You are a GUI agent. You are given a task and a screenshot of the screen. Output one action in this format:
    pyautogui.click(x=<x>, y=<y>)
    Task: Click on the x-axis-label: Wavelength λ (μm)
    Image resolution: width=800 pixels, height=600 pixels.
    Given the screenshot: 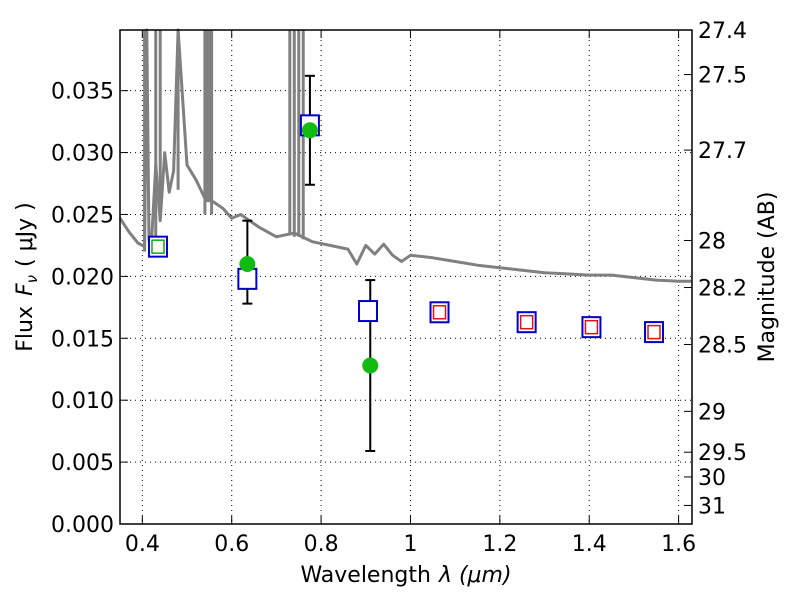 What is the action you would take?
    pyautogui.click(x=405, y=575)
    